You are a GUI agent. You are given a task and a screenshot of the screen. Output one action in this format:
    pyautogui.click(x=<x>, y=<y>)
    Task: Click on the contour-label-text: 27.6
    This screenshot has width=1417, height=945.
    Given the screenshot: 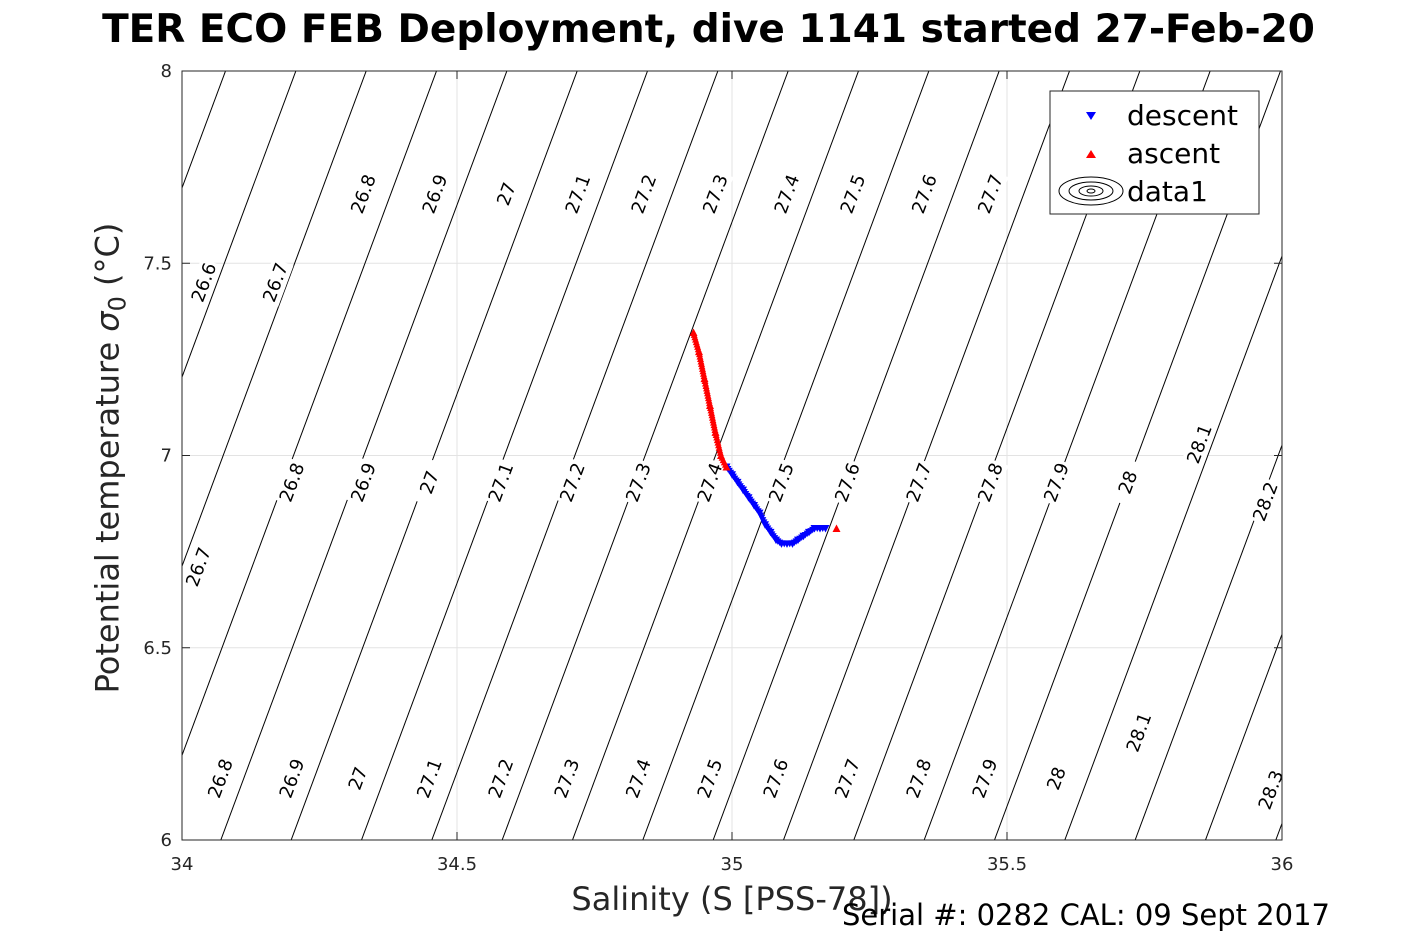 What is the action you would take?
    pyautogui.click(x=848, y=482)
    